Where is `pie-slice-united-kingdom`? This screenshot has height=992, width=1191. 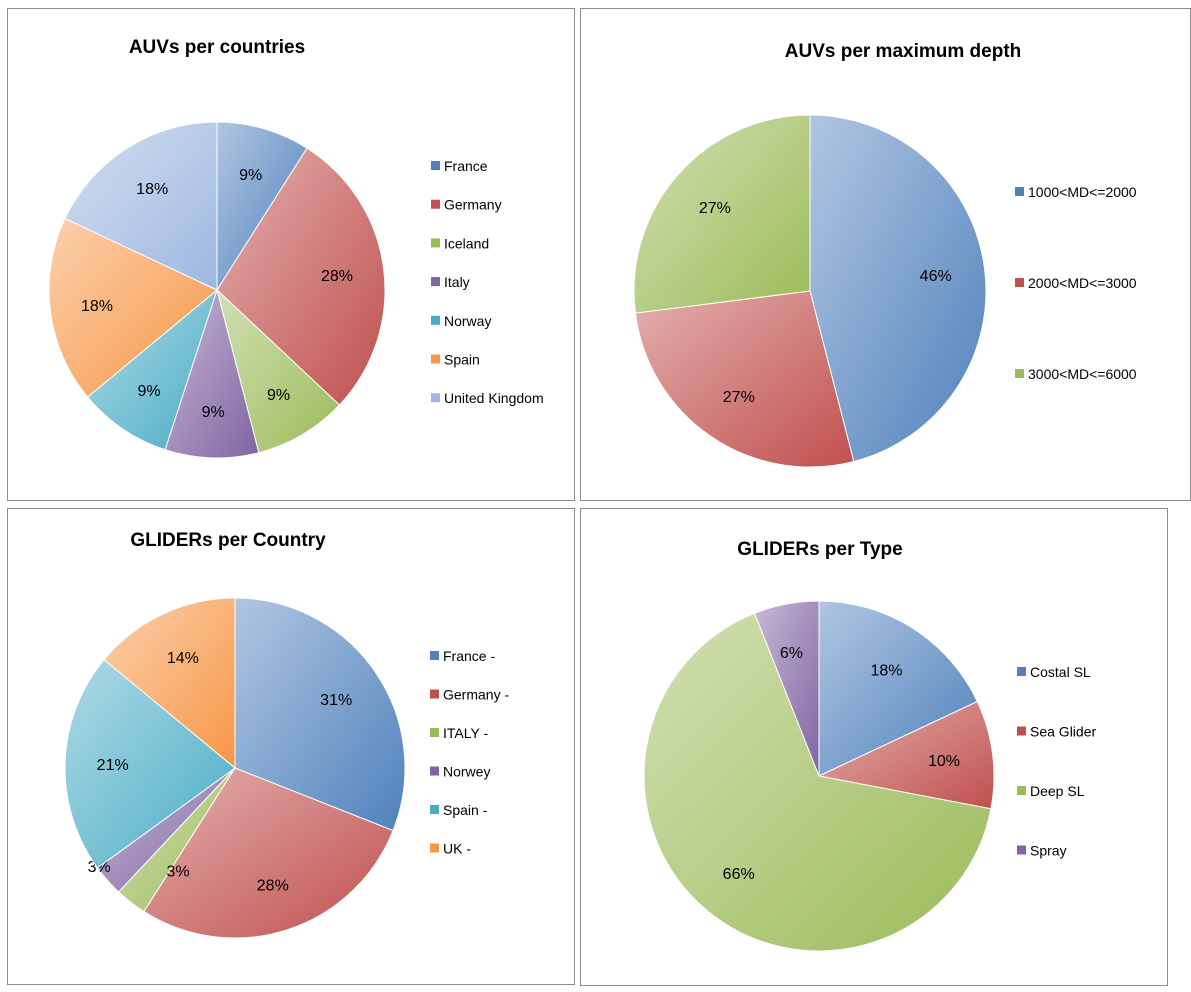
pie-slice-united-kingdom is located at coordinates (141, 206).